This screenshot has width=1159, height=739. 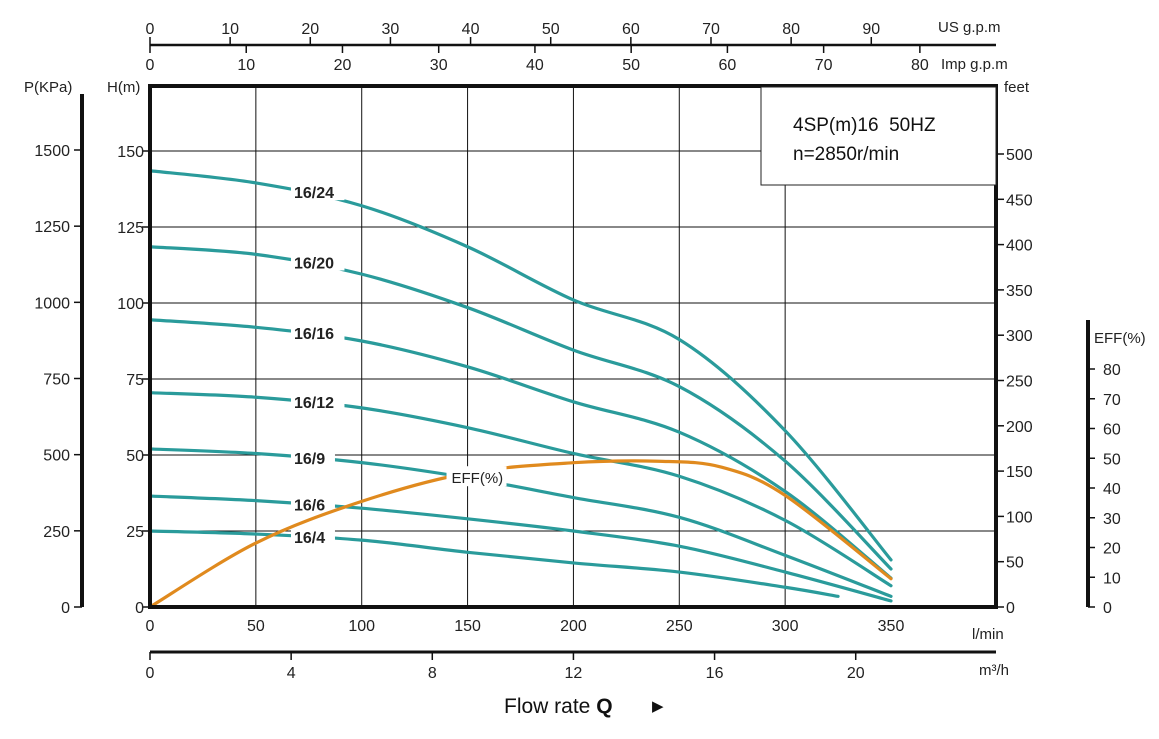 What do you see at coordinates (1112, 578) in the screenshot?
I see `eff-tick-label: 10` at bounding box center [1112, 578].